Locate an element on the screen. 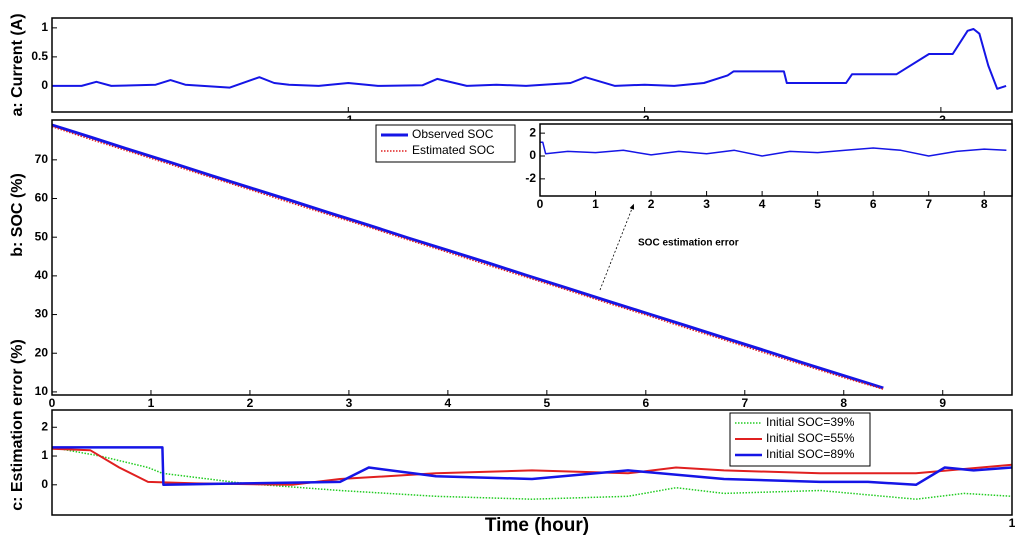 Image resolution: width=1024 pixels, height=545 pixels. y-tick-label: 10 is located at coordinates (42, 391).